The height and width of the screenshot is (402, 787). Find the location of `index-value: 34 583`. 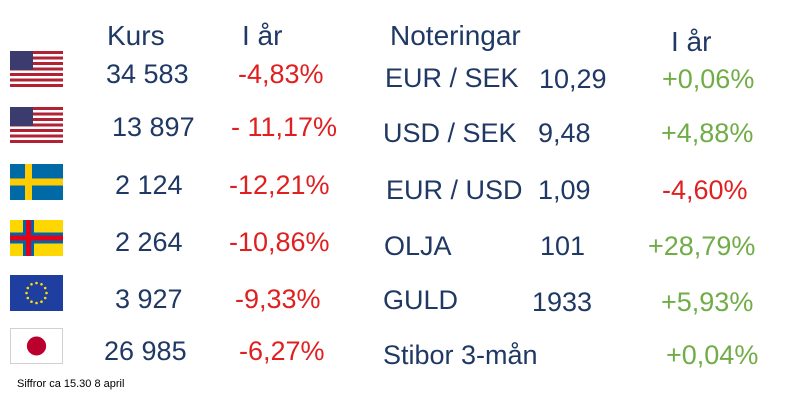

index-value: 34 583 is located at coordinates (147, 74).